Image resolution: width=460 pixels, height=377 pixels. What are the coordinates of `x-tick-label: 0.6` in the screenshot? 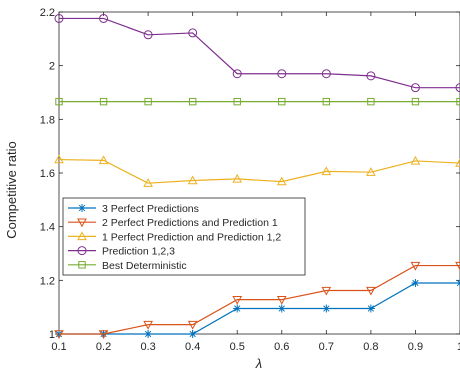 It's located at (281, 347).